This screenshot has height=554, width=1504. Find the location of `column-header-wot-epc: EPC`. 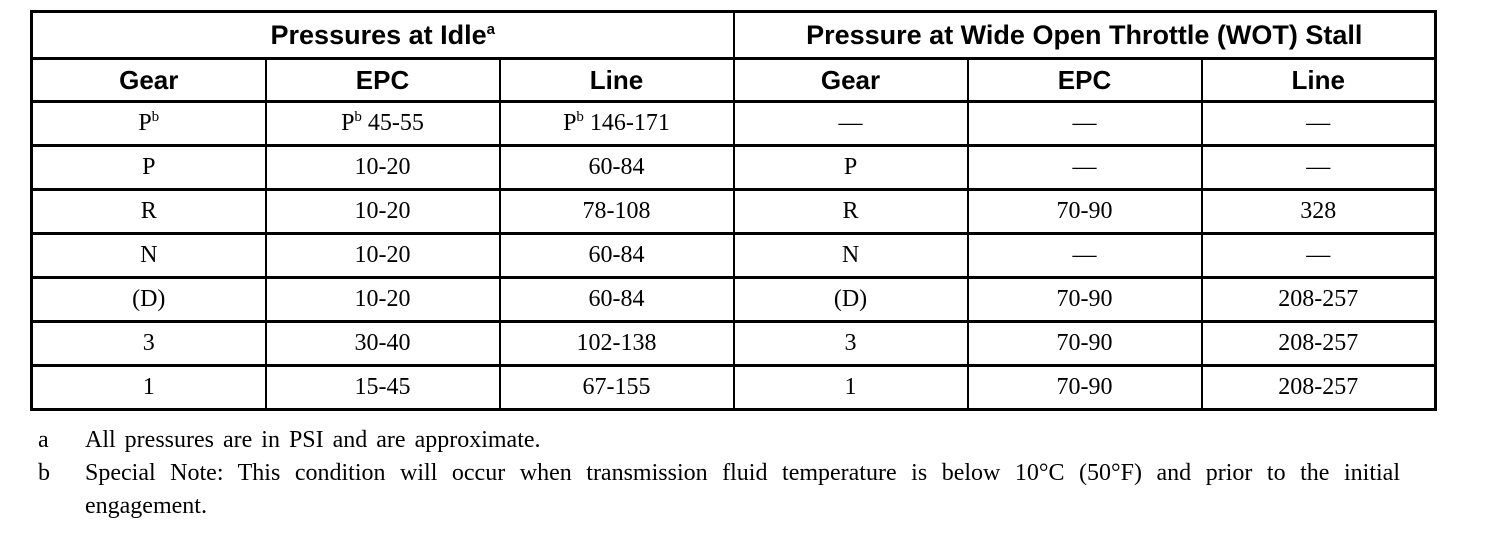

column-header-wot-epc: EPC is located at coordinates (1084, 80).